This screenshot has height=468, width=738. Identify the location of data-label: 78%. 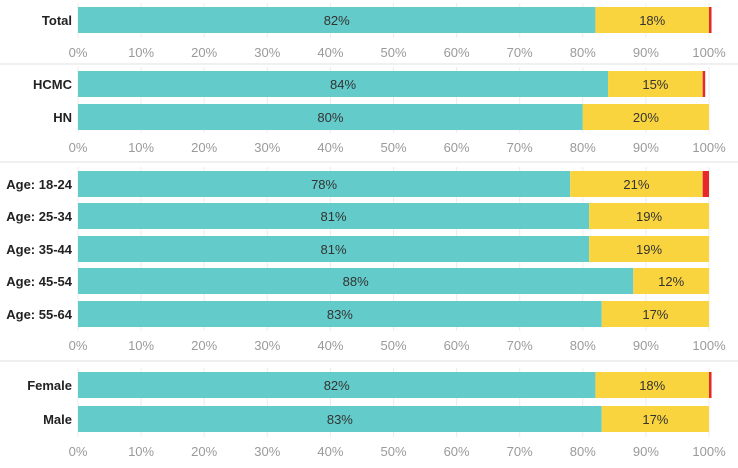
(324, 184).